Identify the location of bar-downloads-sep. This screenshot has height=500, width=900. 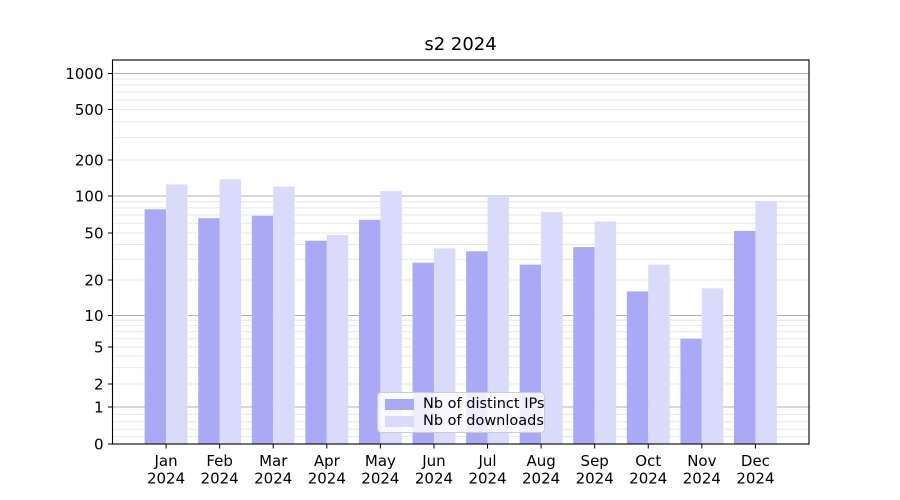
(605, 332).